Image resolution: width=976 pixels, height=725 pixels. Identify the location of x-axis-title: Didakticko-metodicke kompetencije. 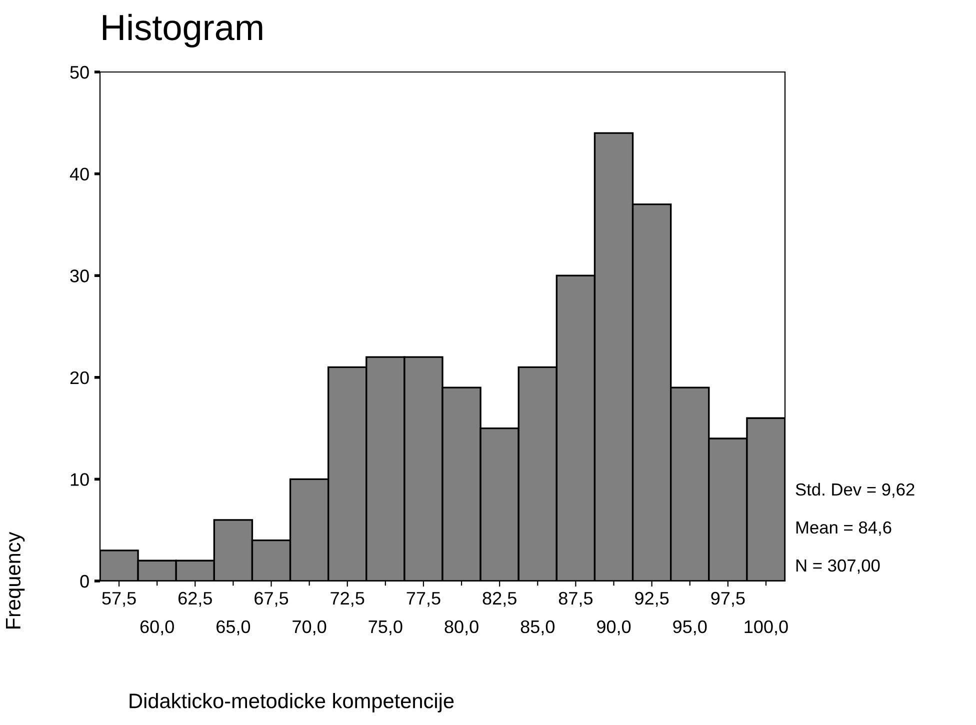
(292, 702).